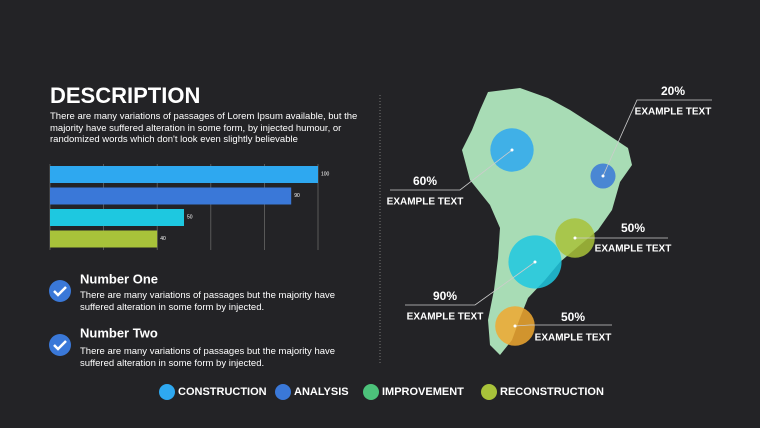 The image size is (760, 428). Describe the element at coordinates (325, 174) in the screenshot. I see `bar-value-label: 100` at that location.